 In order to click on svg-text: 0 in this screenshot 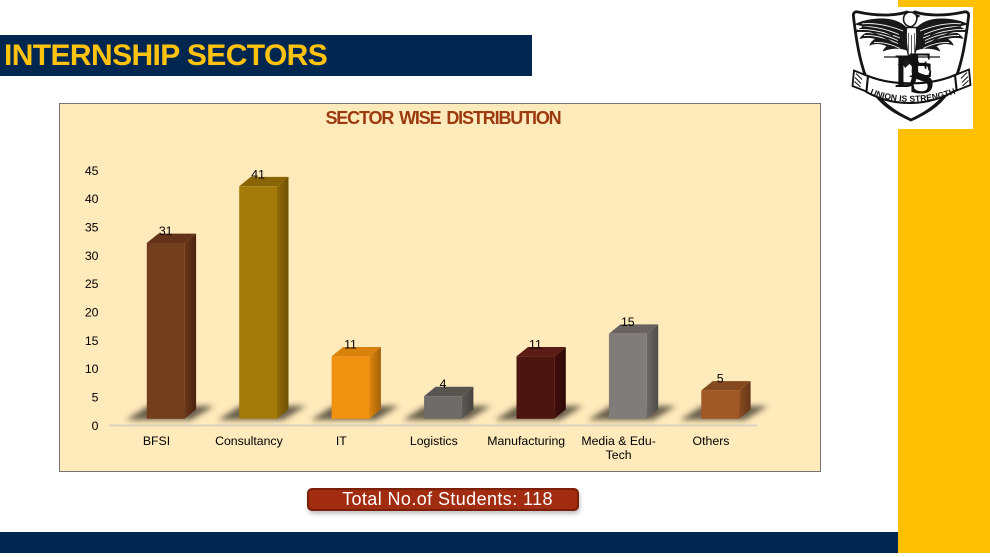, I will do `click(95, 426)`.